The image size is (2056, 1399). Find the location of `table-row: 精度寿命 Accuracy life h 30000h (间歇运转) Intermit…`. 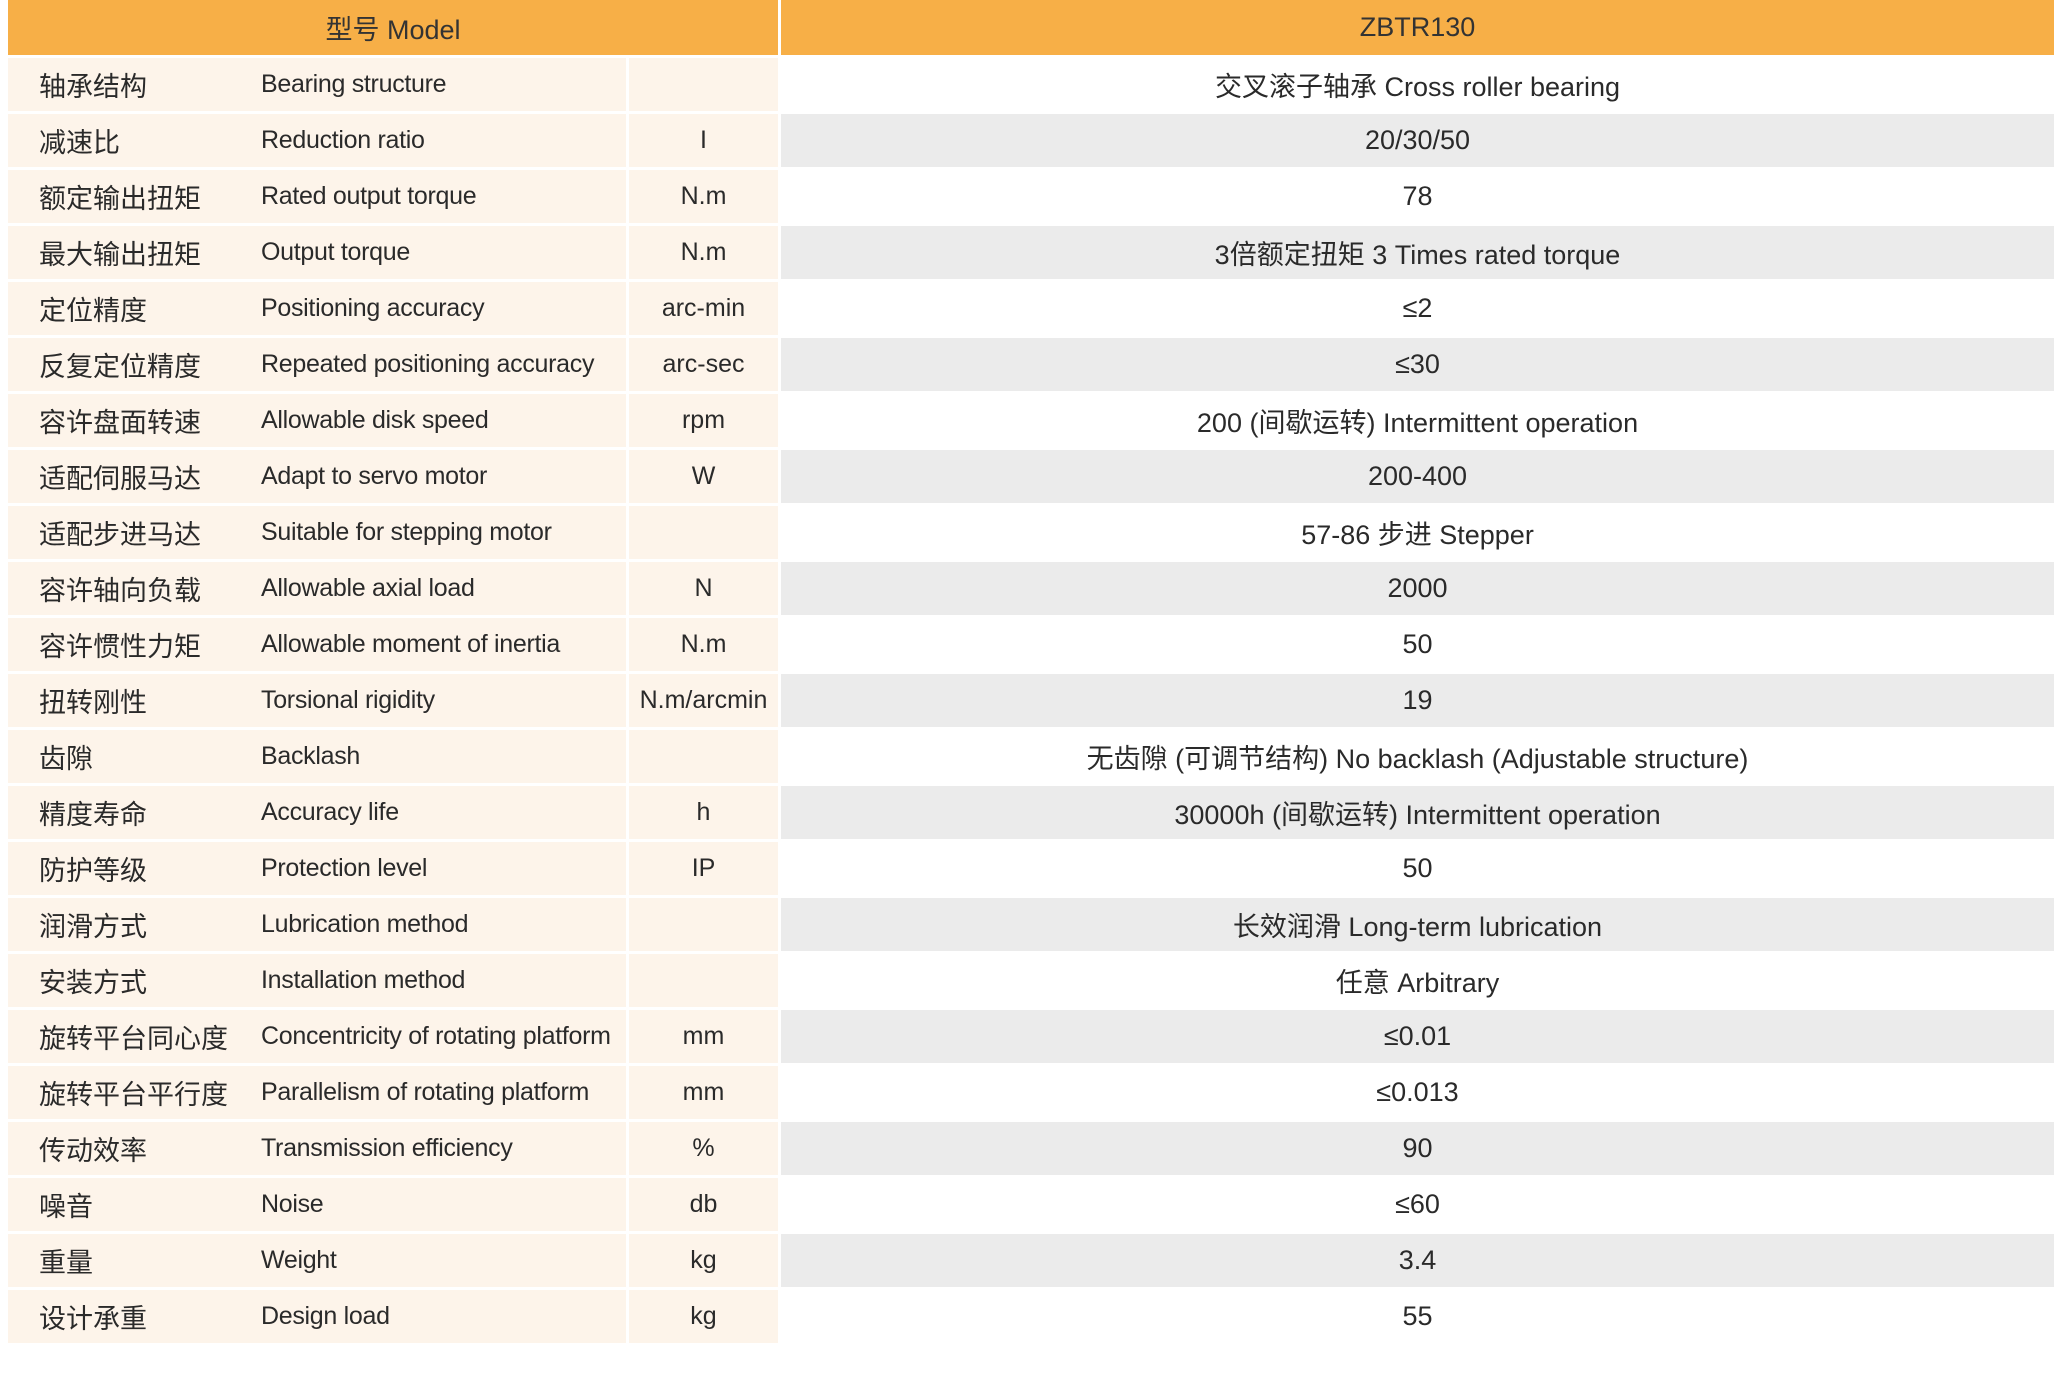

table-row: 精度寿命 Accuracy life h 30000h (间歇运转) Intermit… is located at coordinates (1031, 811).